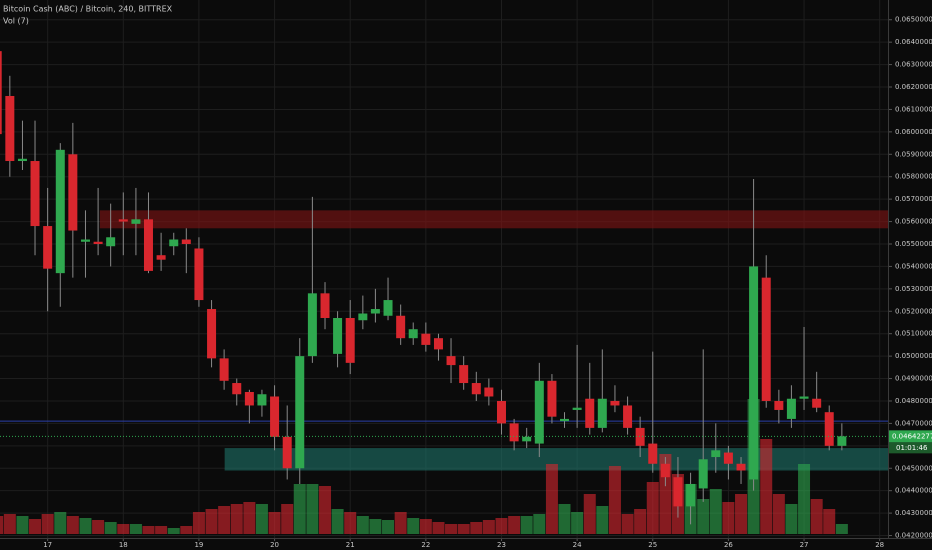 This screenshot has width=932, height=550. Describe the element at coordinates (274, 545) in the screenshot. I see `x-tick-label: 20` at that location.